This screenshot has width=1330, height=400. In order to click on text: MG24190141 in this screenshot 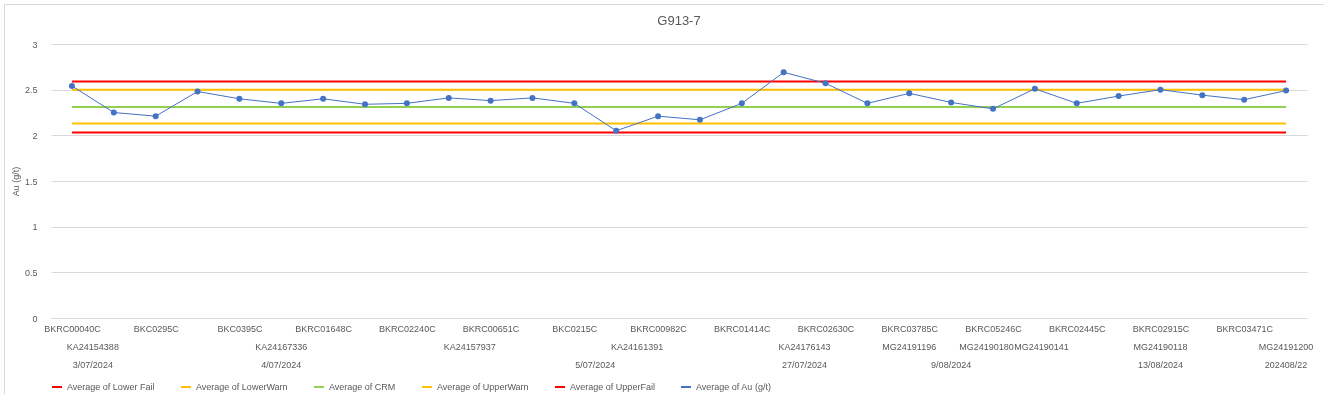, I will do `click(1041, 347)`.